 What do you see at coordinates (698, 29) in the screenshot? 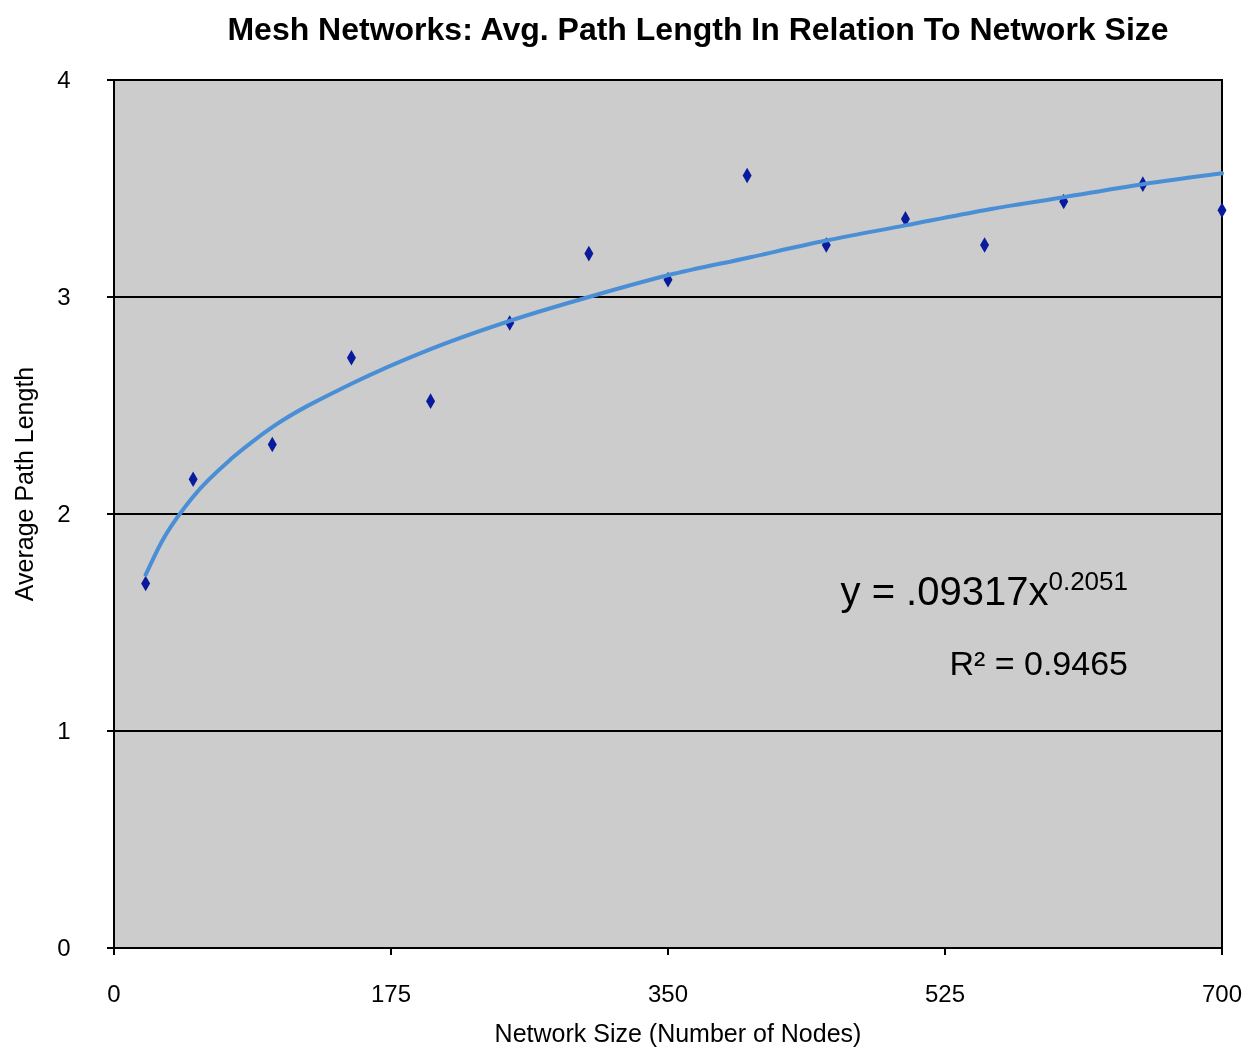
I see `chart-title: Mesh Networks: Avg. Path Length In Relation To Network Size` at bounding box center [698, 29].